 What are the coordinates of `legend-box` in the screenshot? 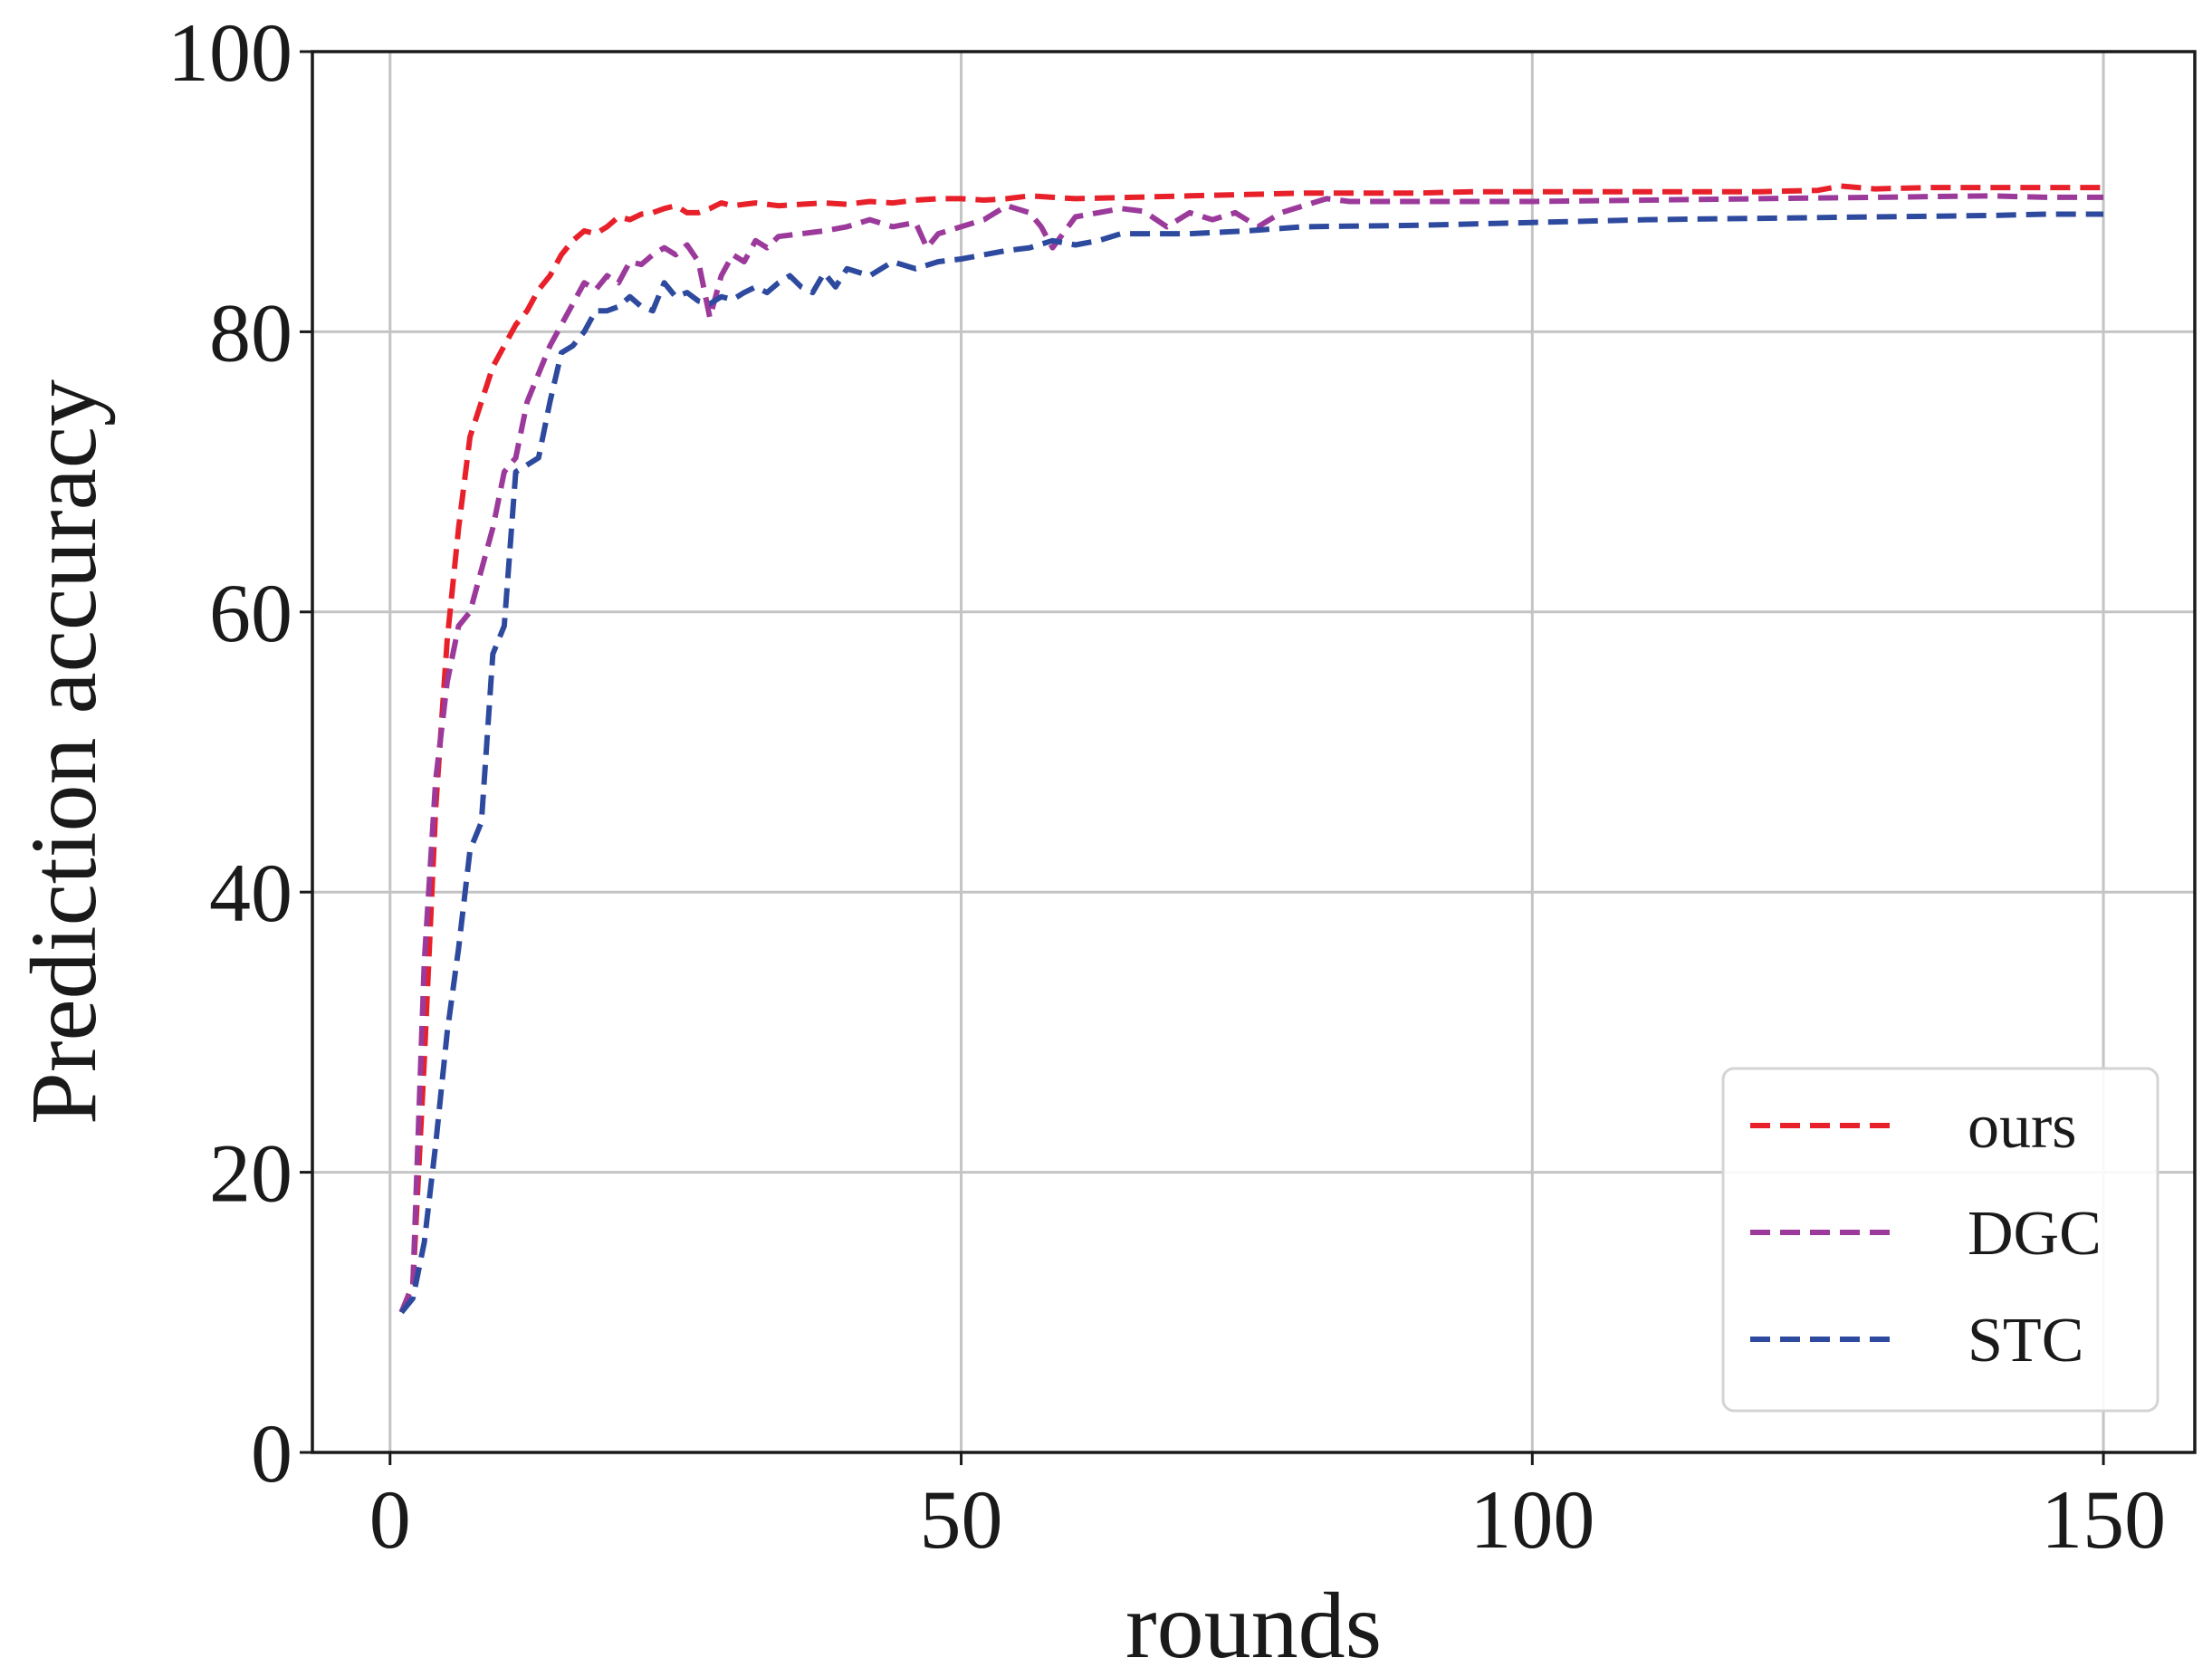 It's located at (1940, 1240).